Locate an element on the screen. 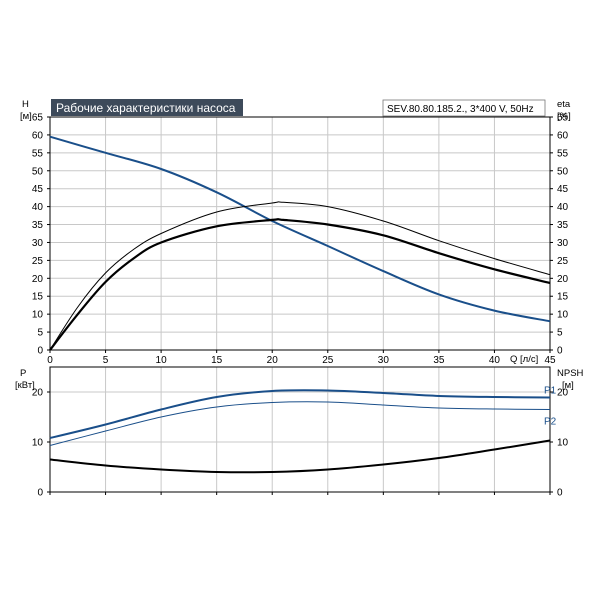  series-line-p1 is located at coordinates (300, 414).